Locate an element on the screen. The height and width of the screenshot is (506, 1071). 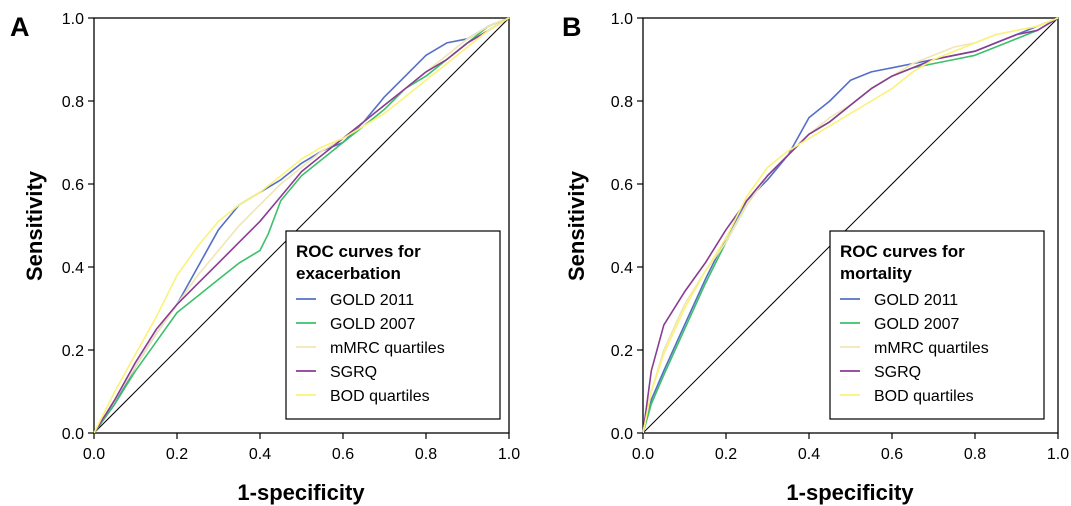
panel-a-y-tick-label: 0.8 is located at coordinates (73, 102).